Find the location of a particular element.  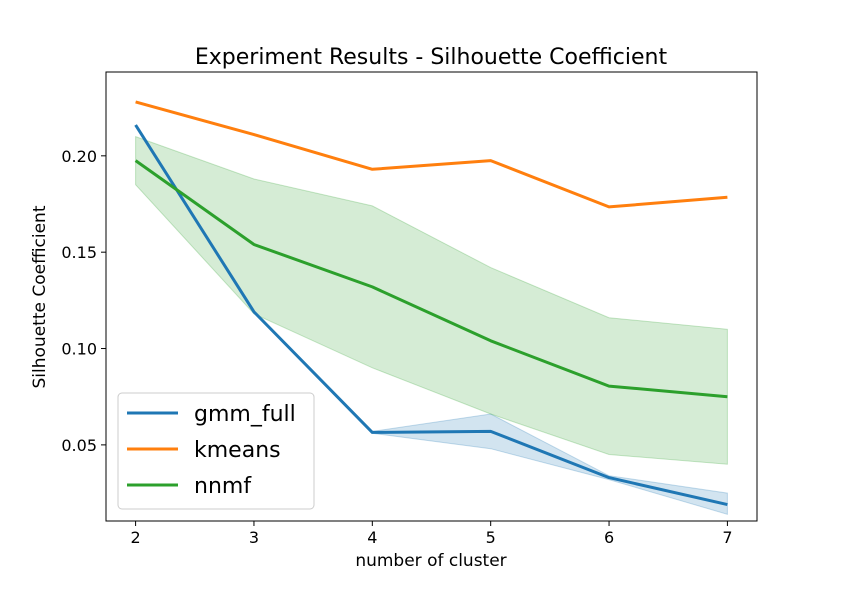

legend-label-gmm_full: gmm_full is located at coordinates (245, 414).